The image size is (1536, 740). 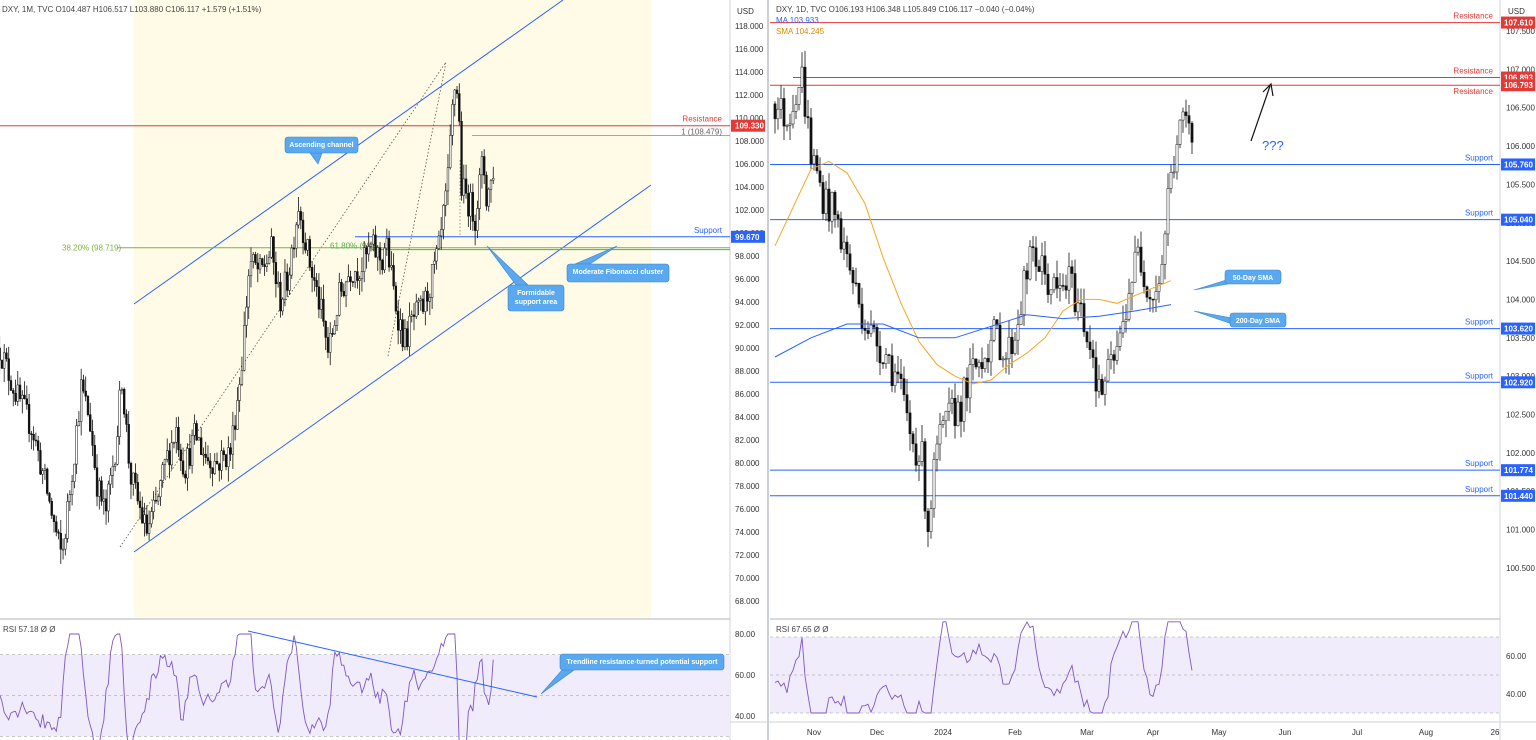 I want to click on right-month-tick: Nov, so click(x=814, y=732).